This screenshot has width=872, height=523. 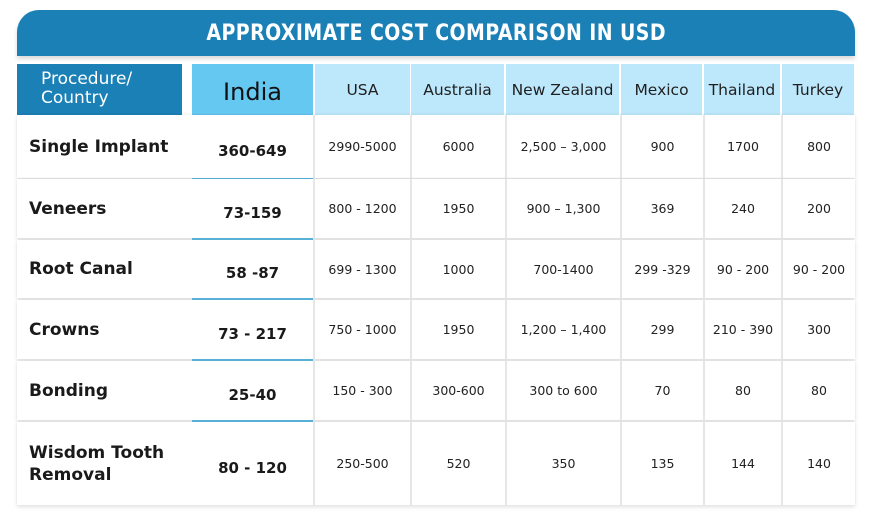 I want to click on row-label-veneers: Veneers, so click(x=104, y=208).